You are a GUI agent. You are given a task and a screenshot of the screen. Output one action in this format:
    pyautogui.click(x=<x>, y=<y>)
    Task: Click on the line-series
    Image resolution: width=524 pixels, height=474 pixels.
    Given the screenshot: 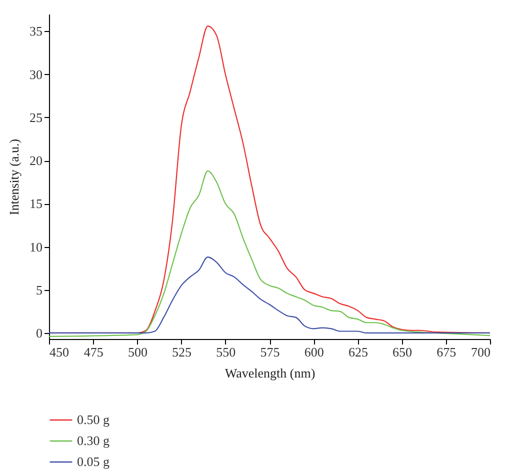 What is the action you would take?
    pyautogui.click(x=269, y=295)
    